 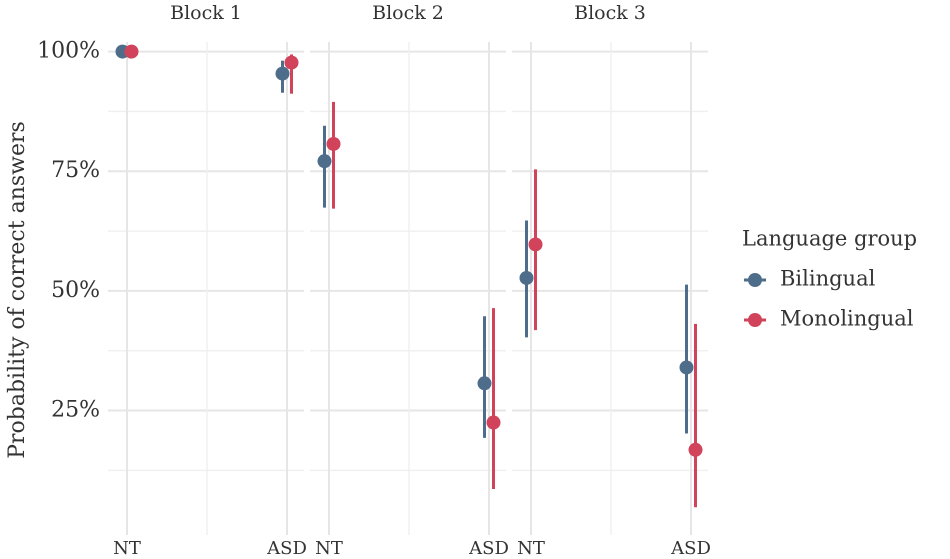 What do you see at coordinates (68, 51) in the screenshot?
I see `y-tick-label: 100%` at bounding box center [68, 51].